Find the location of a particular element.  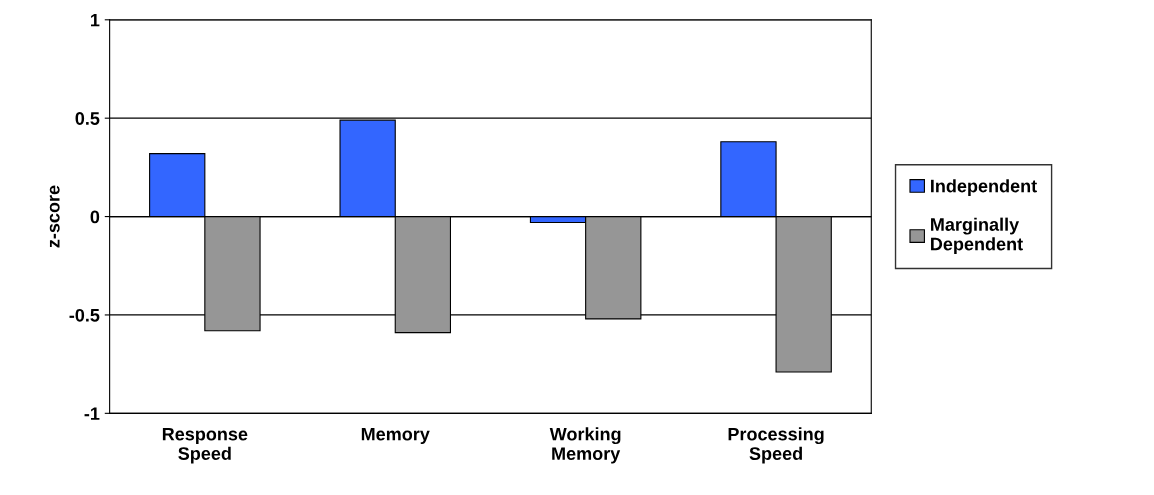

y-tick-label: 1 is located at coordinates (95, 20).